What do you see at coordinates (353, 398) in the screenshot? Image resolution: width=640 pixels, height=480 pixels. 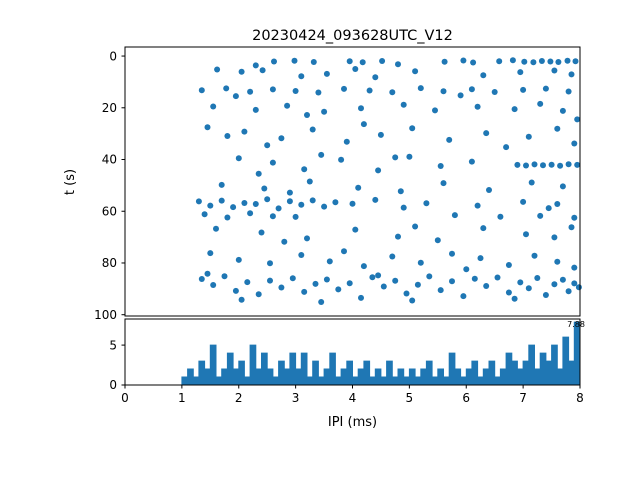 I see `x-tick-label: 4` at bounding box center [353, 398].